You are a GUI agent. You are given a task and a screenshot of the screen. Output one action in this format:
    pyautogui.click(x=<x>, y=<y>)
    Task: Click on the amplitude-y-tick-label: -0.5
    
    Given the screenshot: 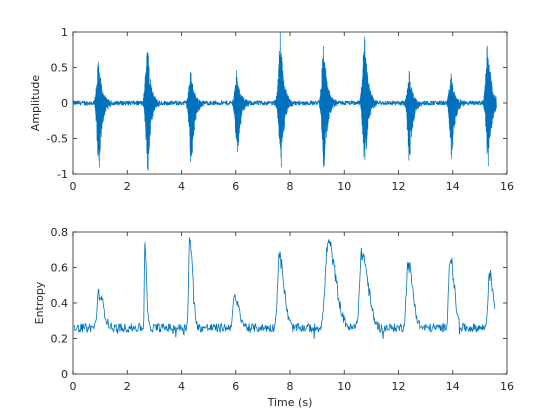 What is the action you would take?
    pyautogui.click(x=57, y=139)
    